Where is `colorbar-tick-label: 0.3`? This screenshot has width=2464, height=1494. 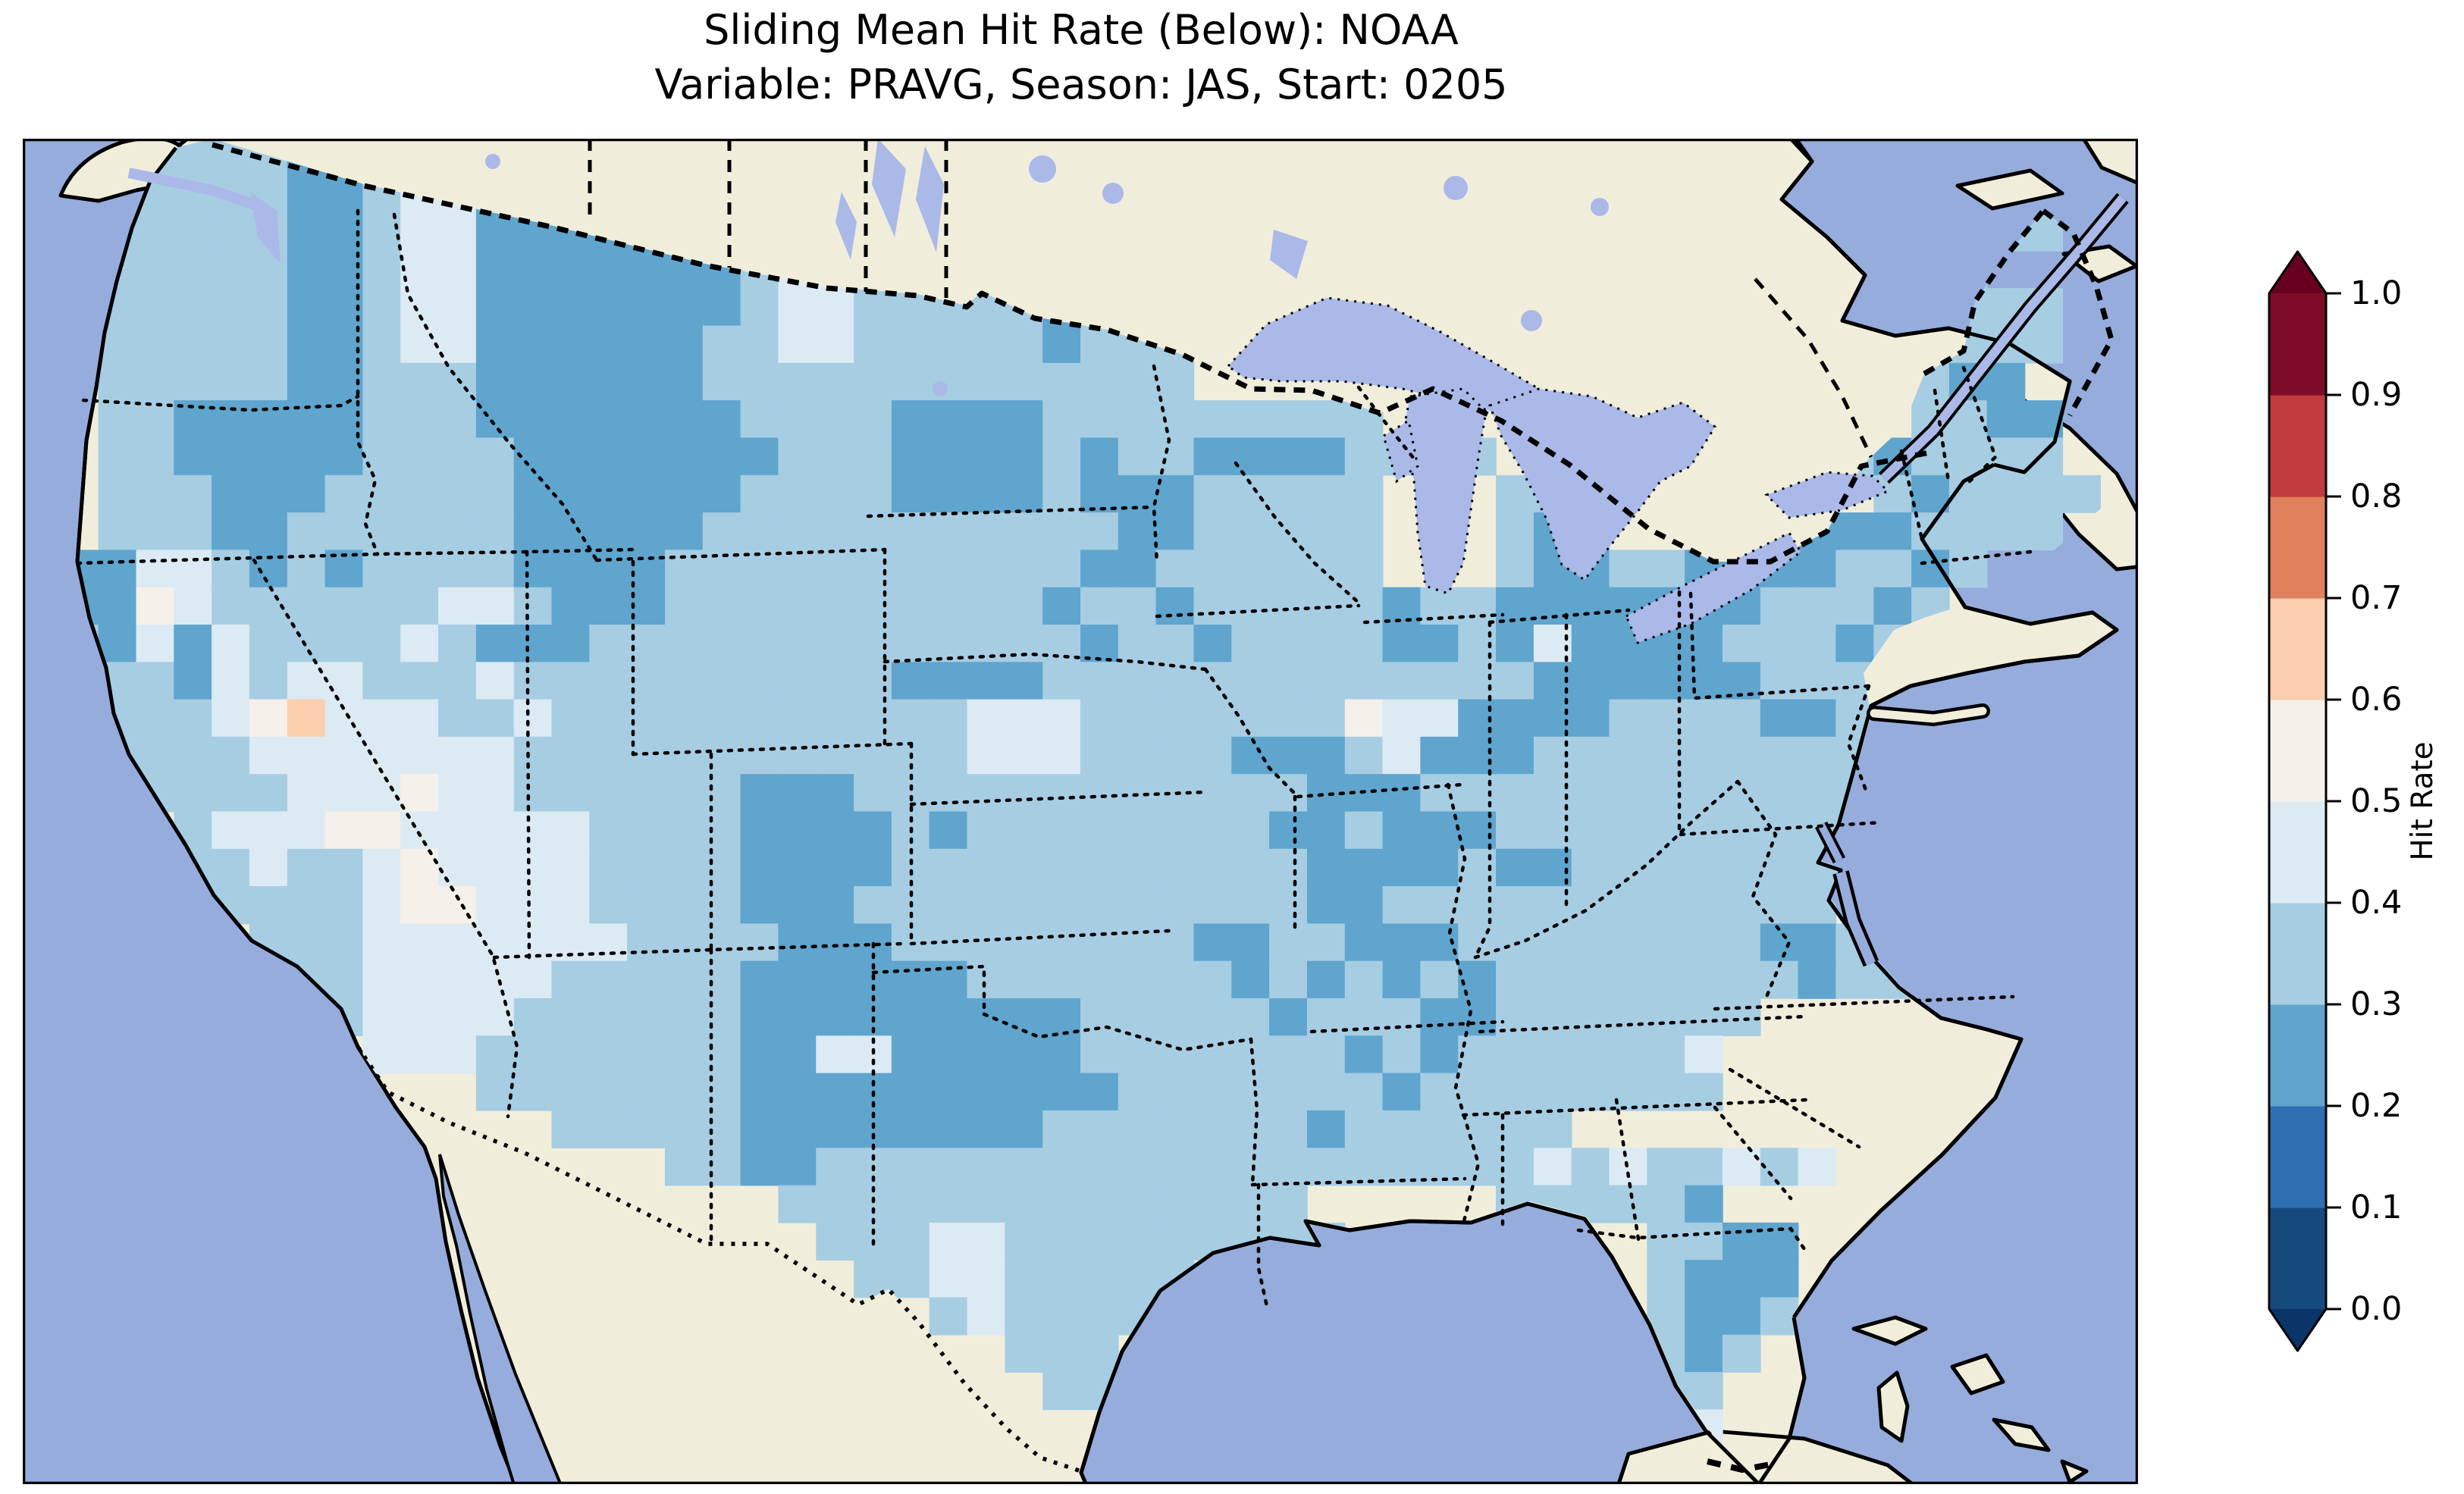 colorbar-tick-label: 0.3 is located at coordinates (2376, 1004).